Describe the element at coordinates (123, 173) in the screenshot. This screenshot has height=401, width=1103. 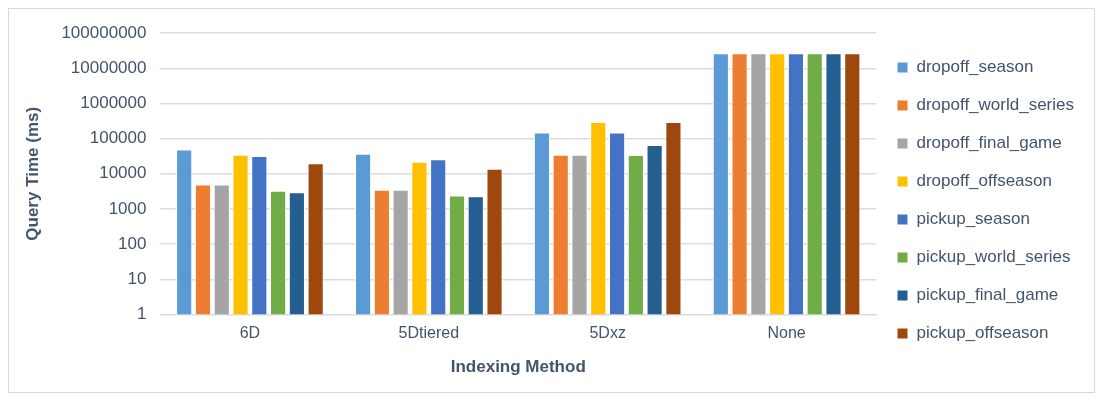
I see `y-tick-label: 10000` at that location.